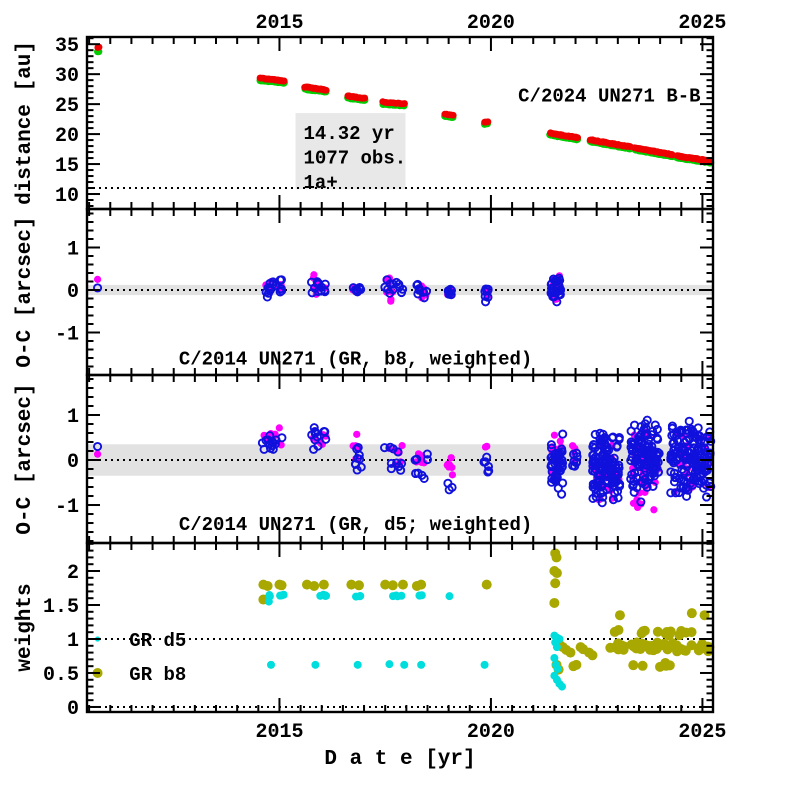 Image resolution: width=797 pixels, height=797 pixels. What do you see at coordinates (355, 525) in the screenshot?
I see `panel-annotation: C/2014 UN271 (GR, d5; weighted)` at bounding box center [355, 525].